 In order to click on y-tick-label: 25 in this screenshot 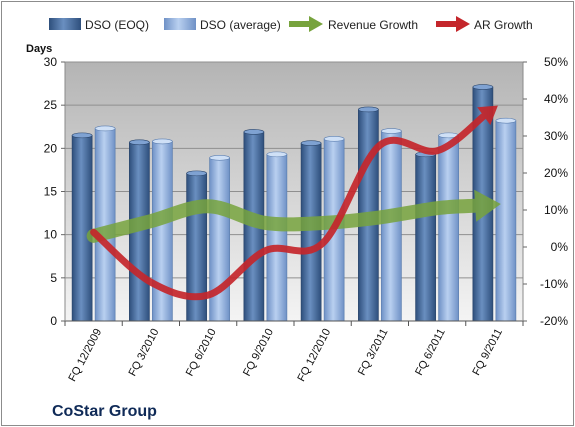, I will do `click(51, 105)`.